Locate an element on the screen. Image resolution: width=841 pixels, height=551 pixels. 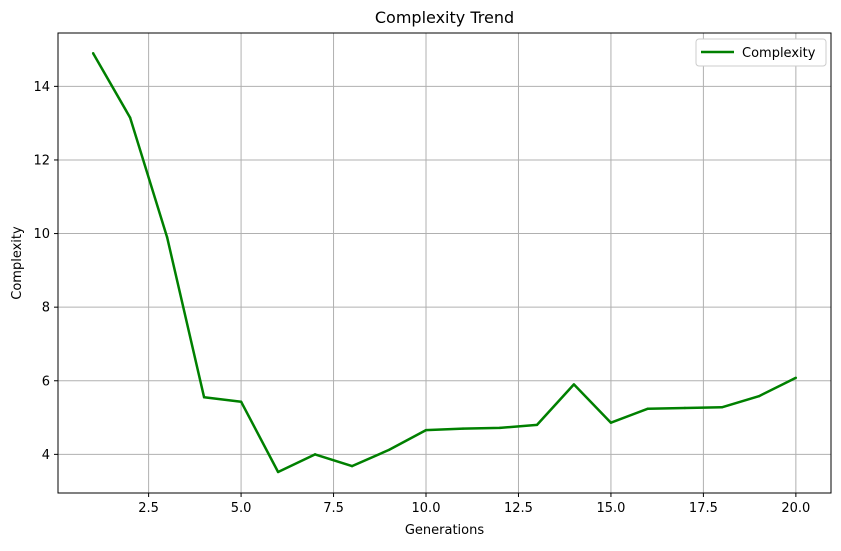
x-axis-label: Generations is located at coordinates (445, 530).